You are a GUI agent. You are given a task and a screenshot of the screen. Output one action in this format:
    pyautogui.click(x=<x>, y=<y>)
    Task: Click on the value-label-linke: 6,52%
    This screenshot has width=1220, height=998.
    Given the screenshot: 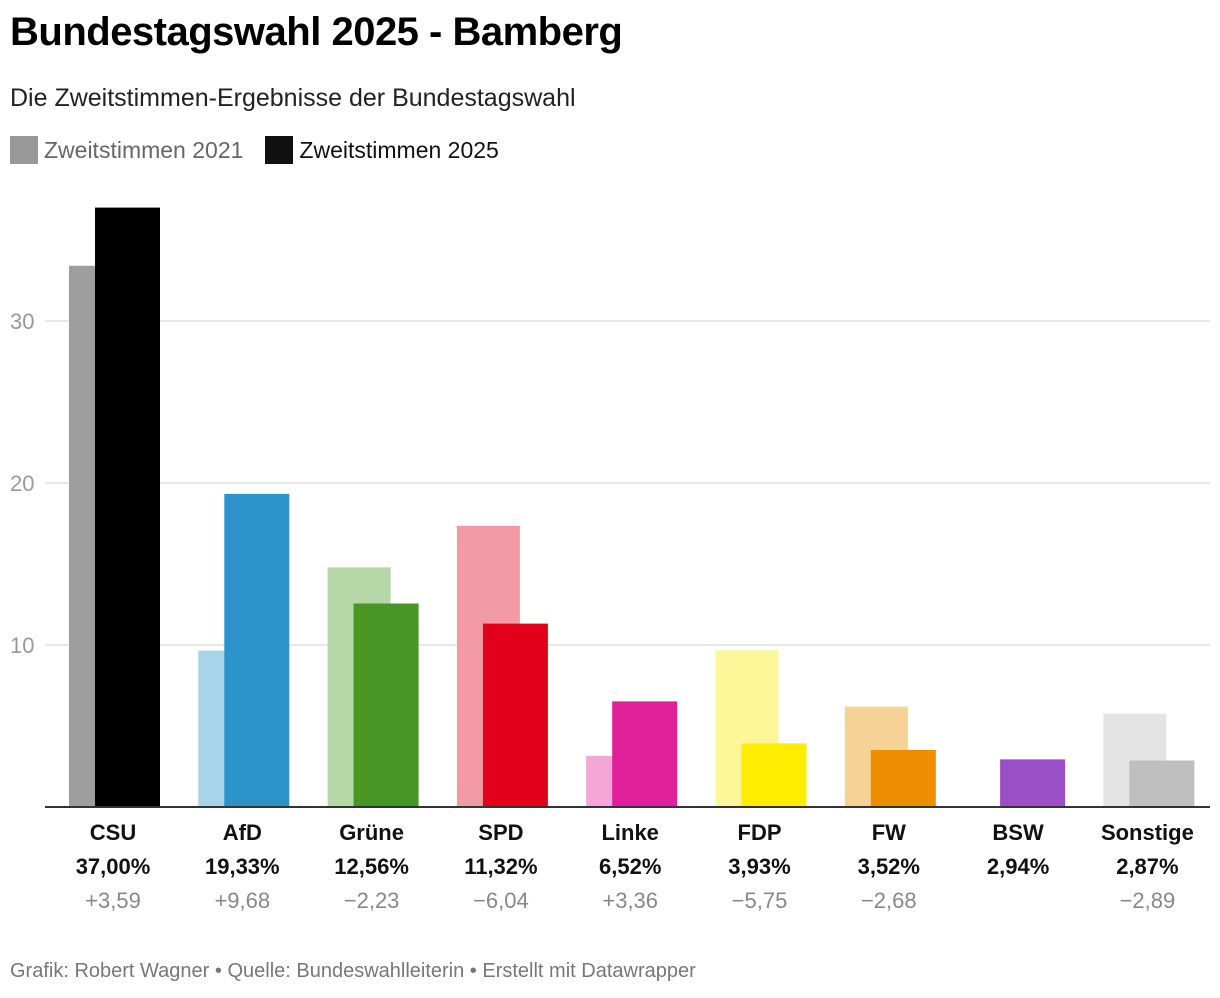 What is the action you would take?
    pyautogui.click(x=630, y=866)
    